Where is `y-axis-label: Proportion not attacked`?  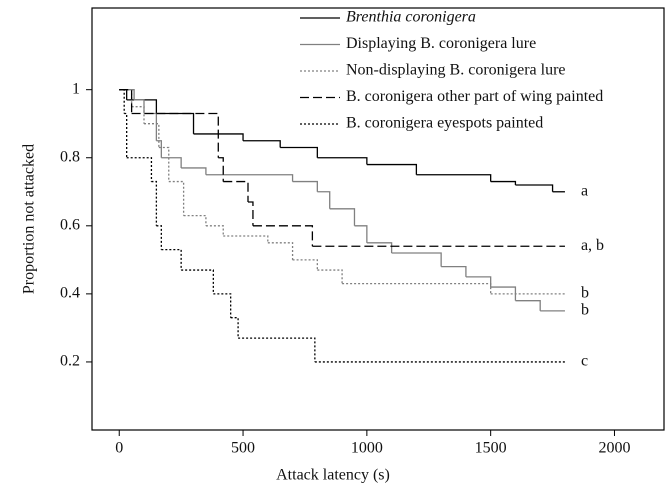
y-axis-label: Proportion not attacked is located at coordinates (29, 219).